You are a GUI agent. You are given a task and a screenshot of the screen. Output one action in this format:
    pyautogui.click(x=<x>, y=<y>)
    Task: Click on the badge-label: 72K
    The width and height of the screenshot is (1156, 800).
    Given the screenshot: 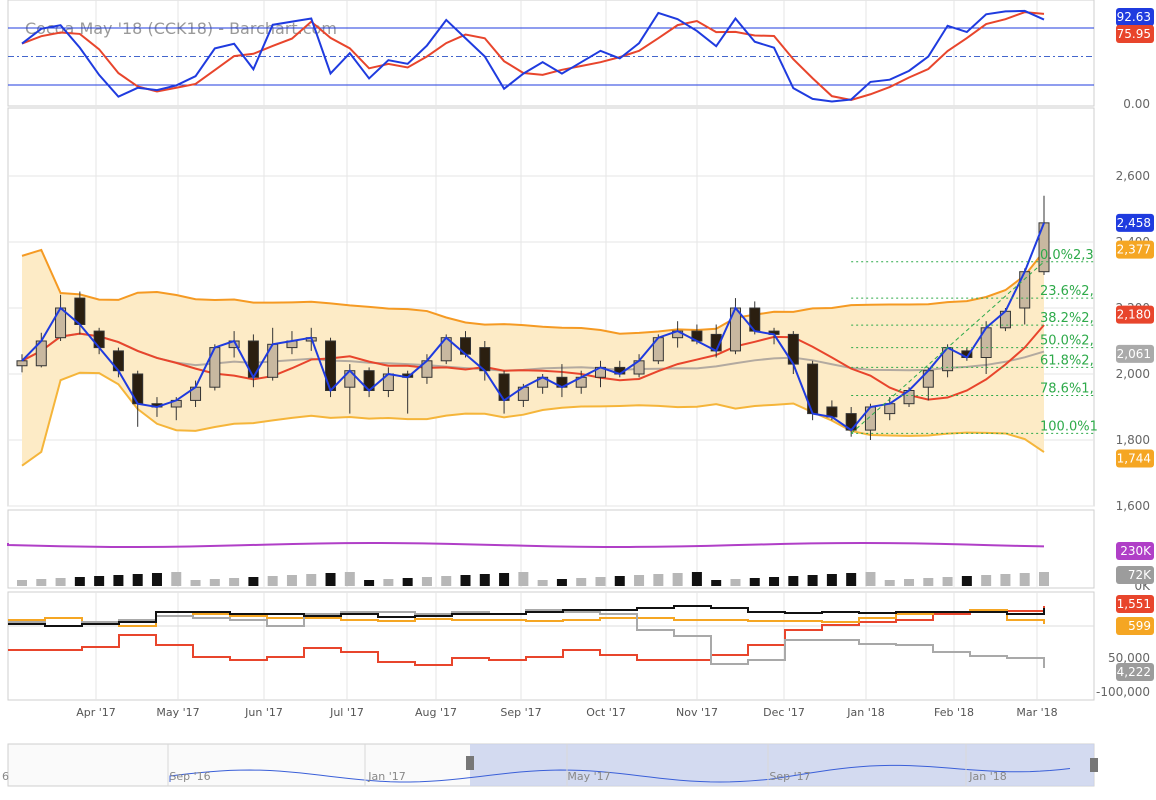 What is the action you would take?
    pyautogui.click(x=1140, y=575)
    